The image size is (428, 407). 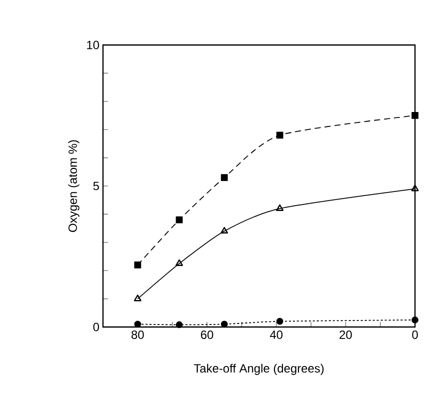 I want to click on x-axis-title: Take-off Angle (degrees), so click(x=259, y=369).